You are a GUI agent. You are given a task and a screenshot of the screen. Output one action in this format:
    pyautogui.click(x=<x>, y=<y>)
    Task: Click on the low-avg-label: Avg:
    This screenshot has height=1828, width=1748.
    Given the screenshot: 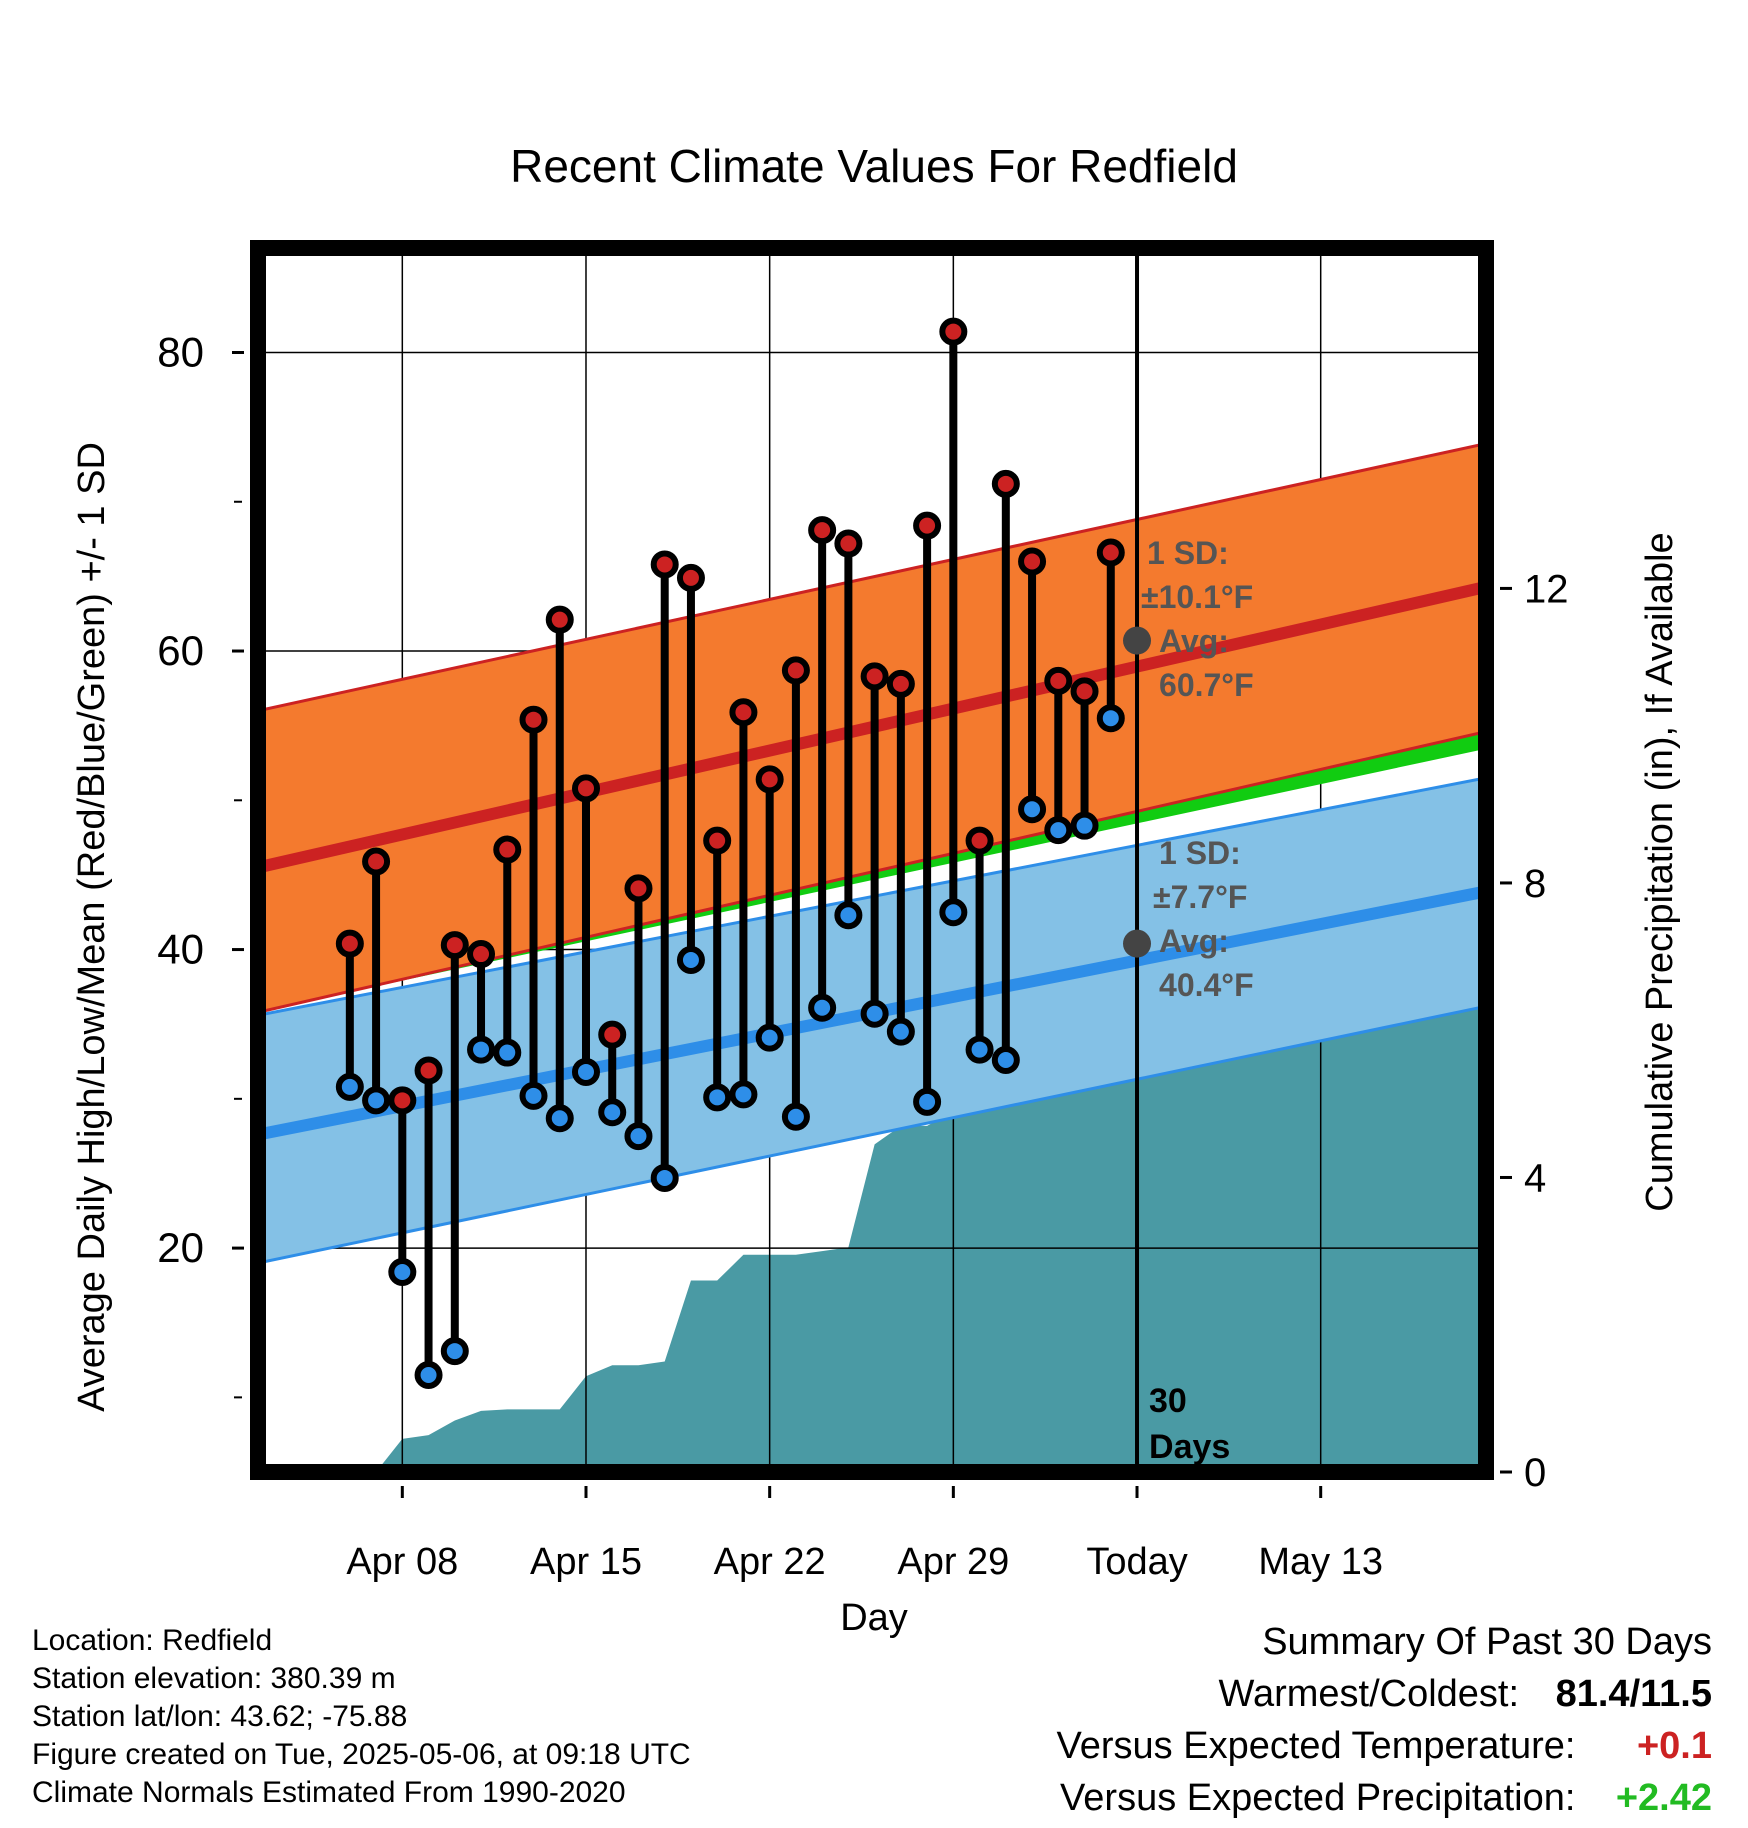 What is the action you would take?
    pyautogui.click(x=1194, y=941)
    